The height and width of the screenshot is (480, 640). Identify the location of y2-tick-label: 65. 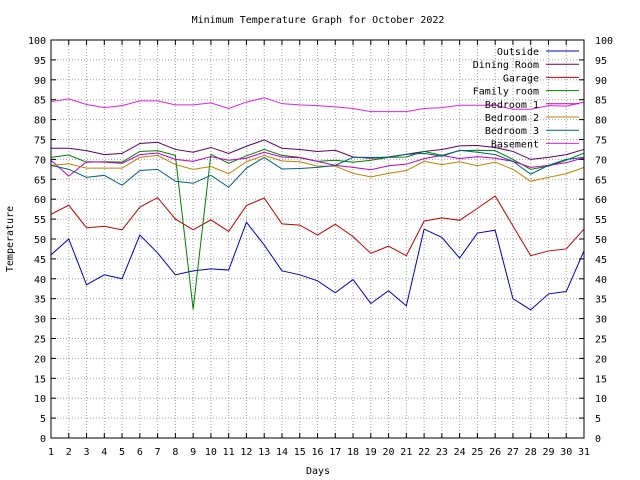
(601, 180).